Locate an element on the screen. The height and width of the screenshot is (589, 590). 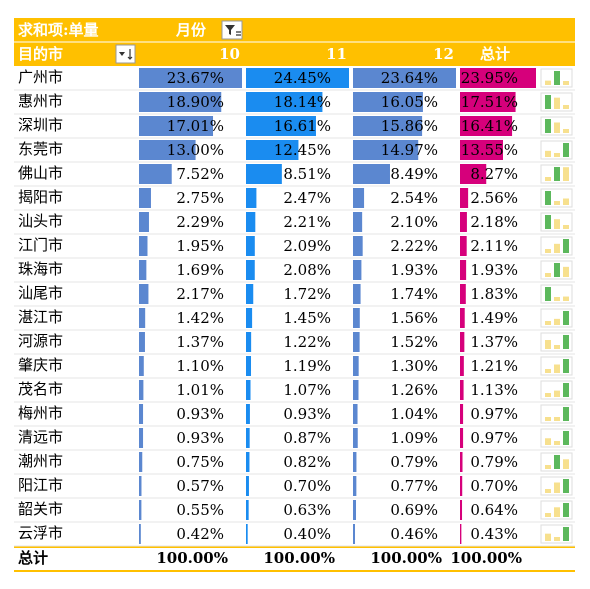
cell-value: 18.14% is located at coordinates (302, 102).